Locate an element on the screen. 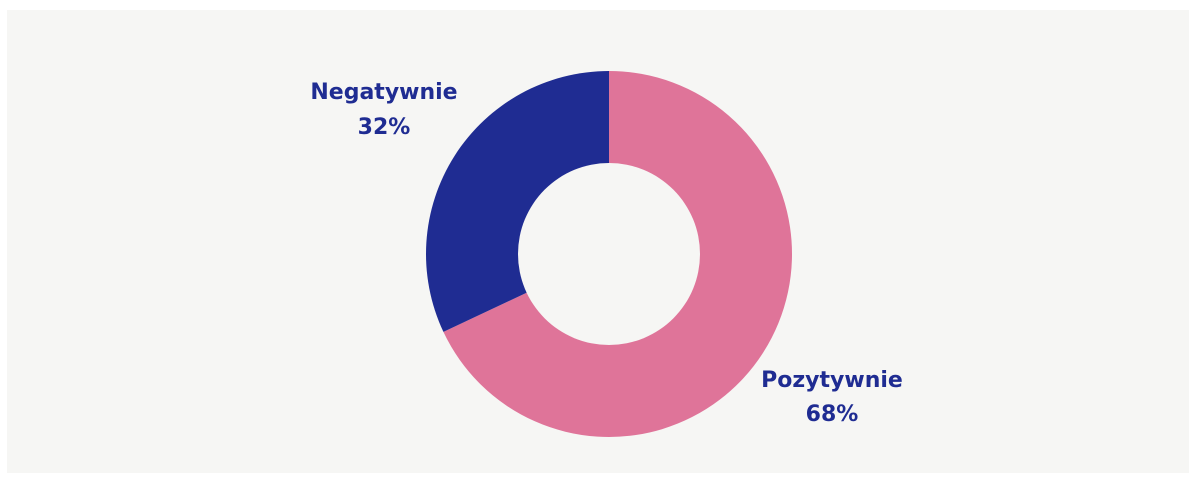 This screenshot has height=481, width=1197. slice-label-name-pozytywnie: Pozytywnie is located at coordinates (832, 380).